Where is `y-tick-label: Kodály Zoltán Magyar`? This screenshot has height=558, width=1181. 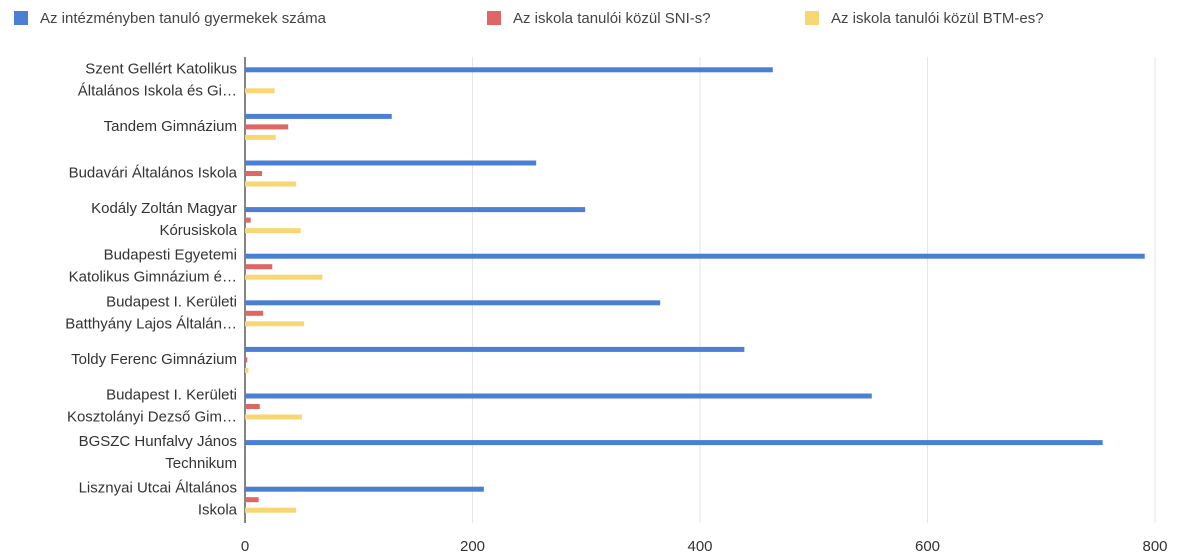 y-tick-label: Kodály Zoltán Magyar is located at coordinates (164, 208).